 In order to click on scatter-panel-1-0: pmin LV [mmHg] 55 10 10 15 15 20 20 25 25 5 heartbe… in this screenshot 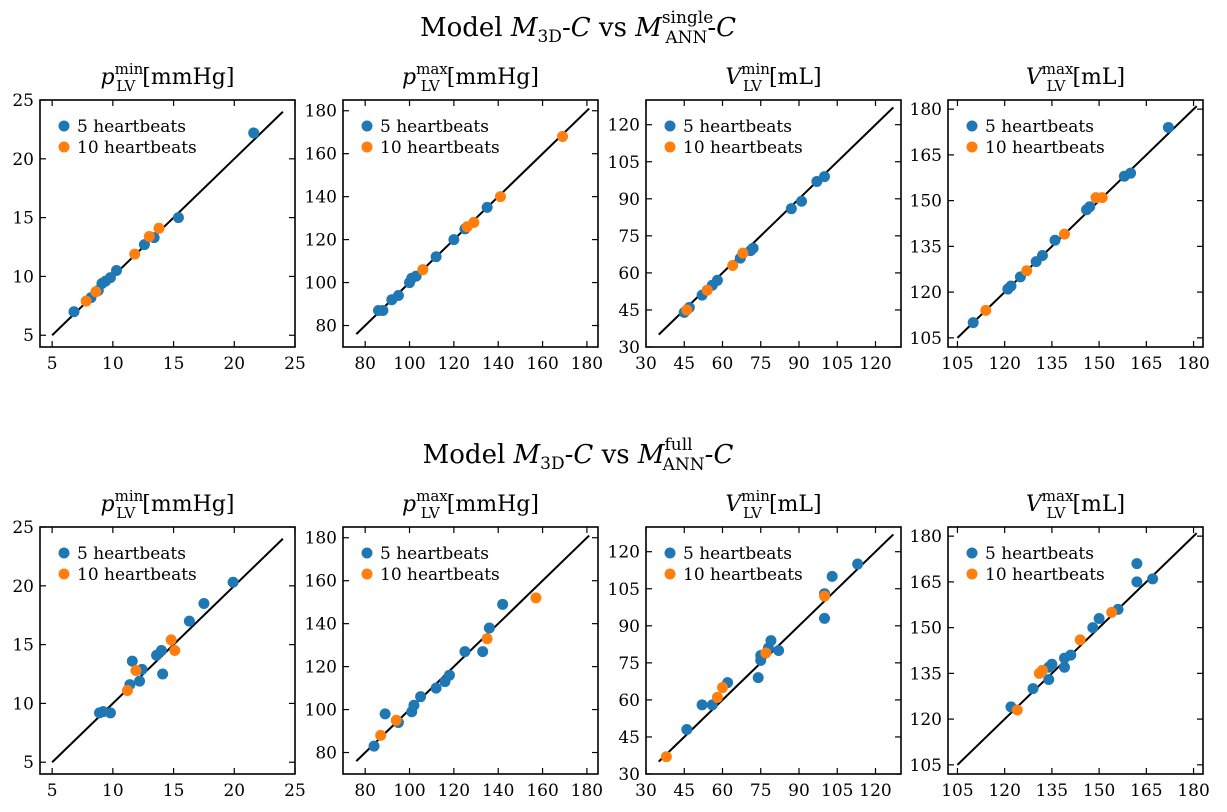, I will do `click(158, 644)`.